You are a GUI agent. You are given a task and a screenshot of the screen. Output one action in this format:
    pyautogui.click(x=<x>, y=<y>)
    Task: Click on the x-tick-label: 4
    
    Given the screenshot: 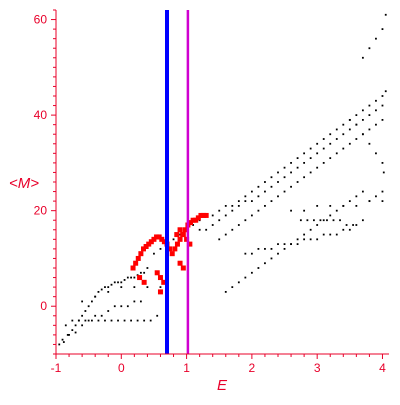 What is the action you would take?
    pyautogui.click(x=382, y=368)
    